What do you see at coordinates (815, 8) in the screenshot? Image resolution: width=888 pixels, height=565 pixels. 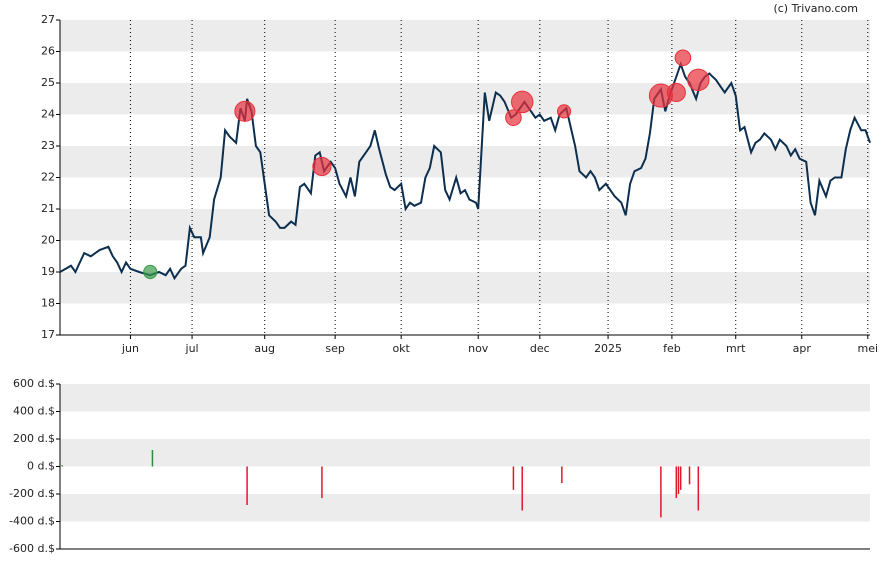 I see `chart-credit: (c) Trivano.com` at bounding box center [815, 8].